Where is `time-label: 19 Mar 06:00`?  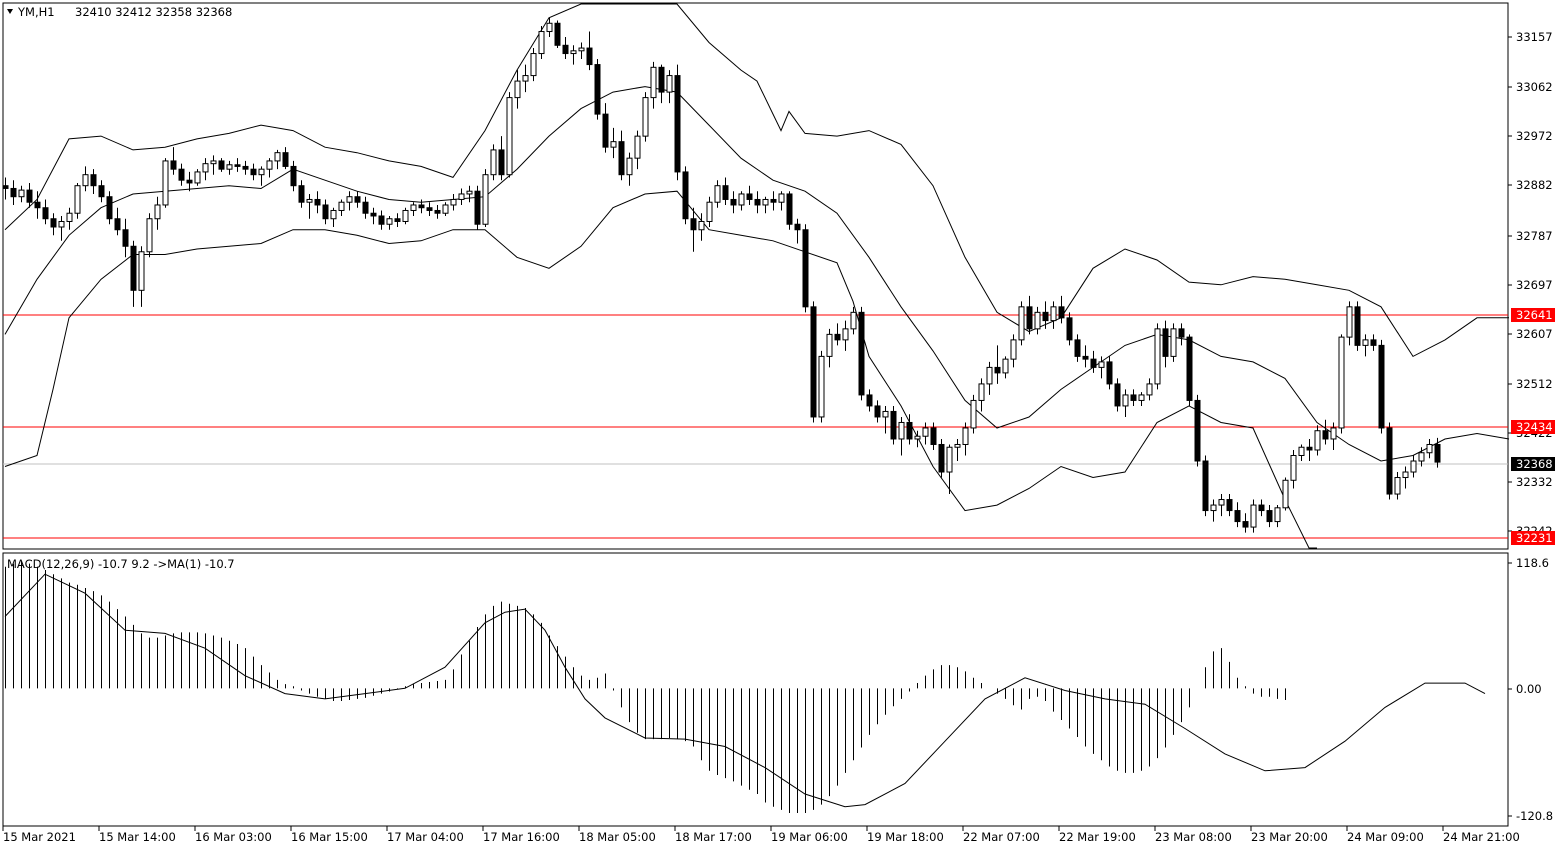
time-label: 19 Mar 06:00 is located at coordinates (809, 837).